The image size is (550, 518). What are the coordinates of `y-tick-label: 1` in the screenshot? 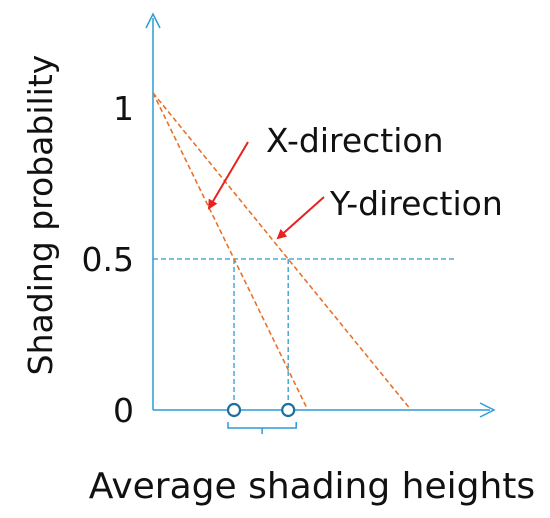 It's located at (123, 108).